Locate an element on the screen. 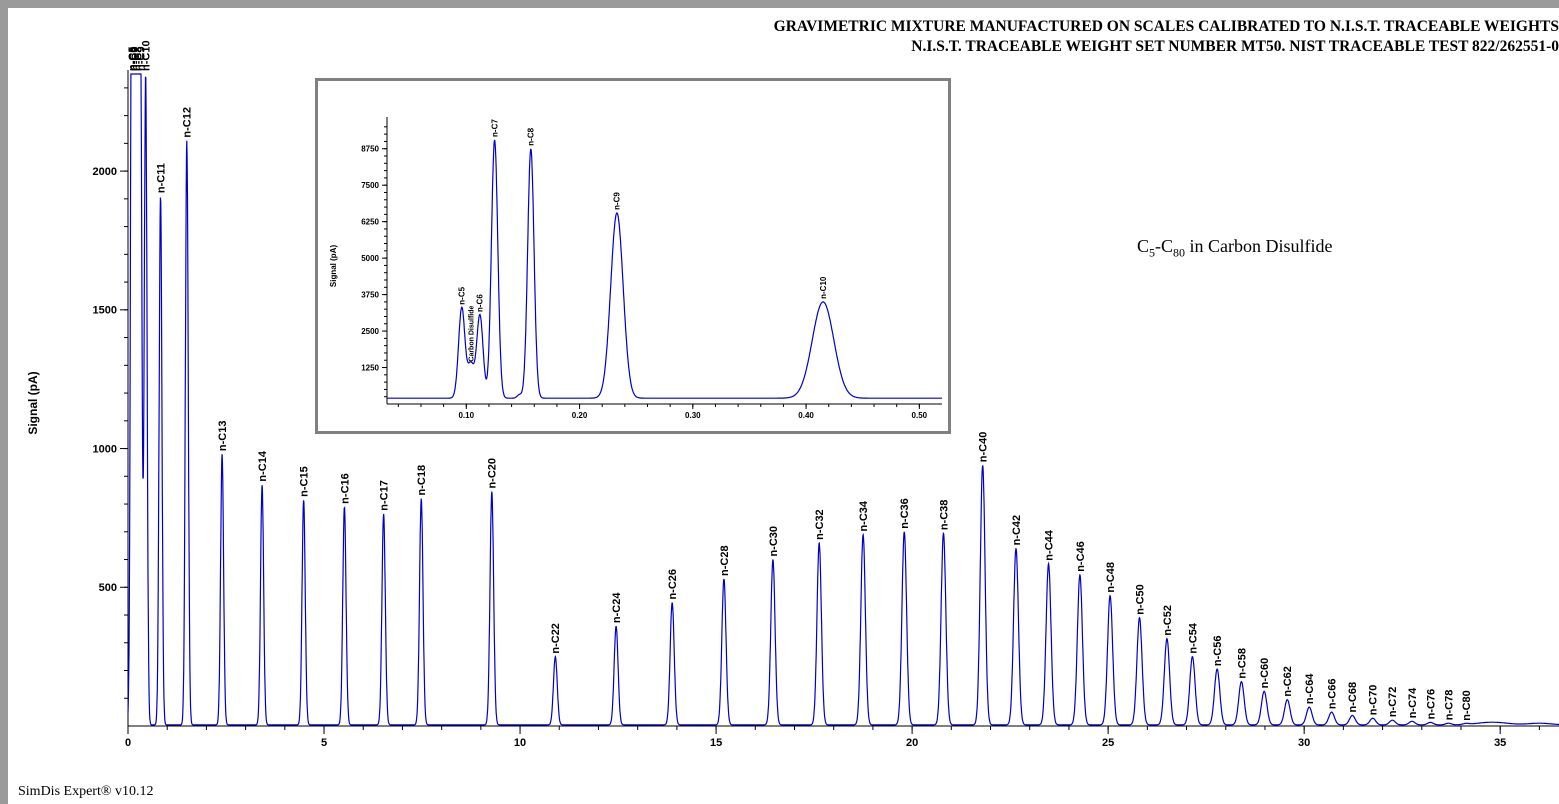 The width and height of the screenshot is (1559, 804). main-x-tick-label: 5 is located at coordinates (324, 743).